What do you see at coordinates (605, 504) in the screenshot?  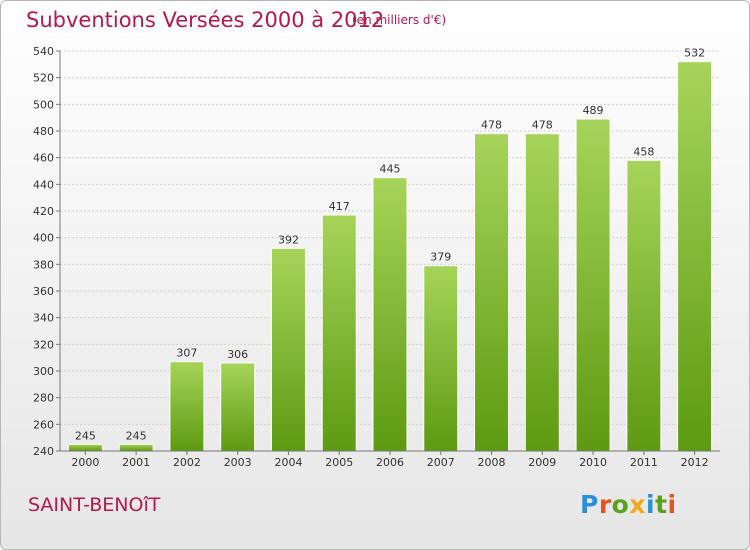 I see `logo-letter: r` at bounding box center [605, 504].